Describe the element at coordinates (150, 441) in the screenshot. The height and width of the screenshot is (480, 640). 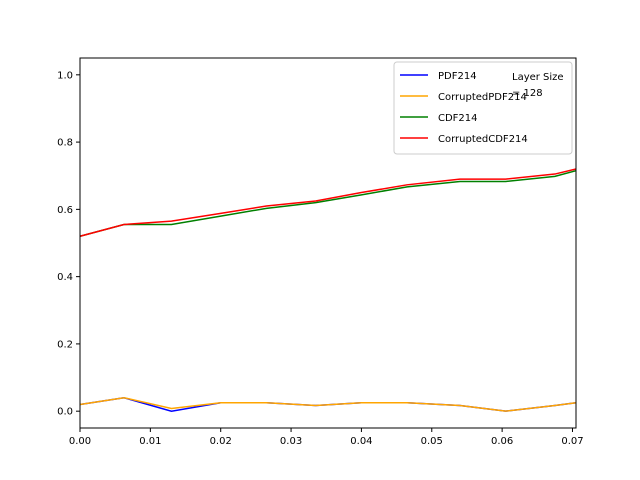
I see `x-tick-label: 0.01` at that location.